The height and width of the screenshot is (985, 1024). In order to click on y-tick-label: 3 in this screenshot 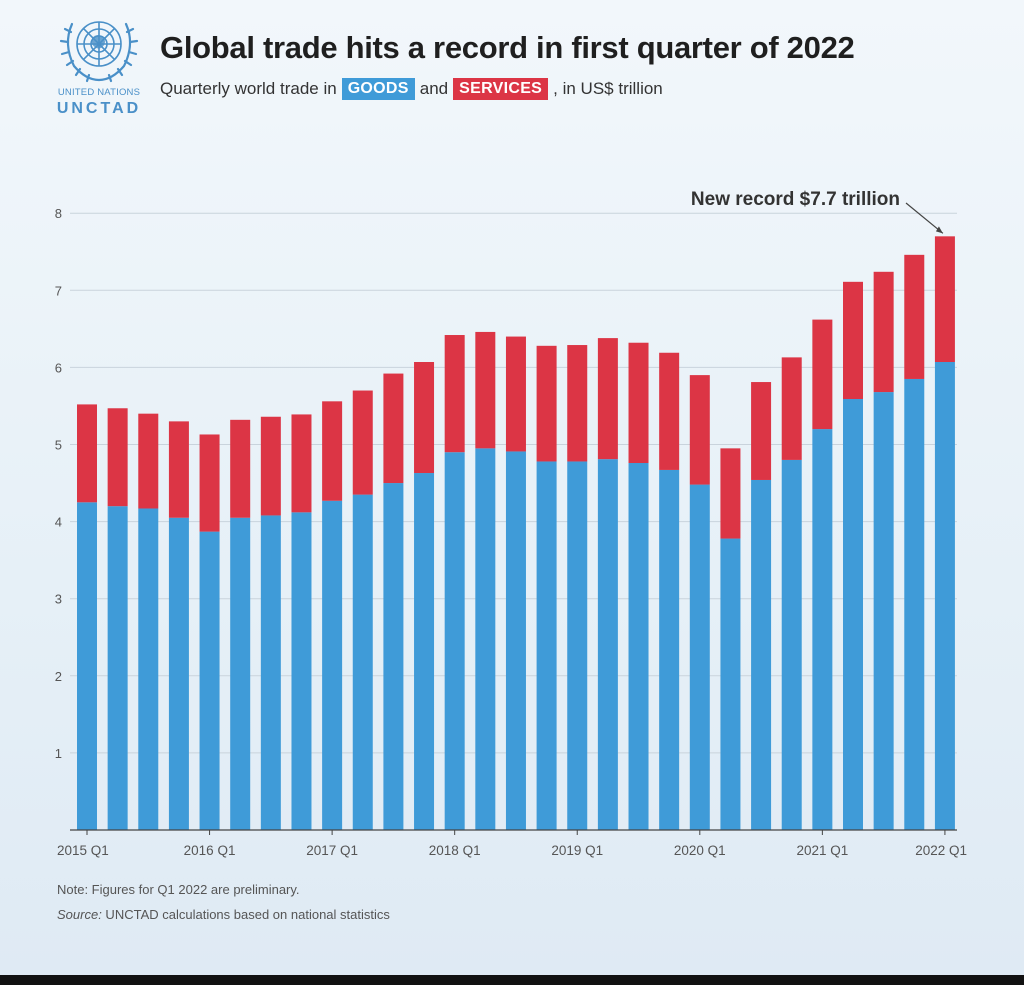, I will do `click(58, 599)`.